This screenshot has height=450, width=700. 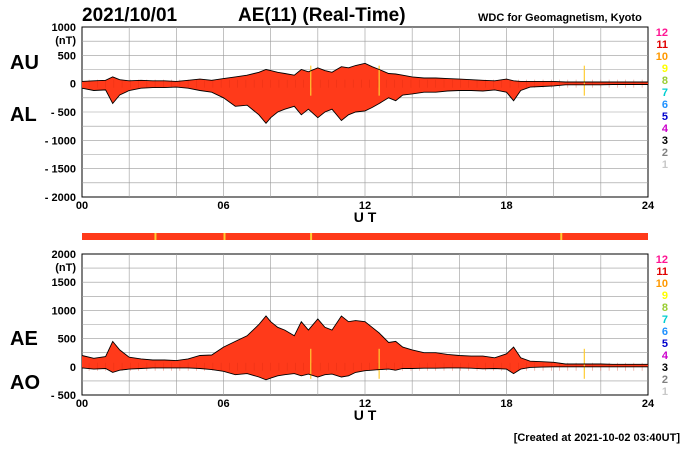 I want to click on y-tick-label: - 1000, so click(x=60, y=141).